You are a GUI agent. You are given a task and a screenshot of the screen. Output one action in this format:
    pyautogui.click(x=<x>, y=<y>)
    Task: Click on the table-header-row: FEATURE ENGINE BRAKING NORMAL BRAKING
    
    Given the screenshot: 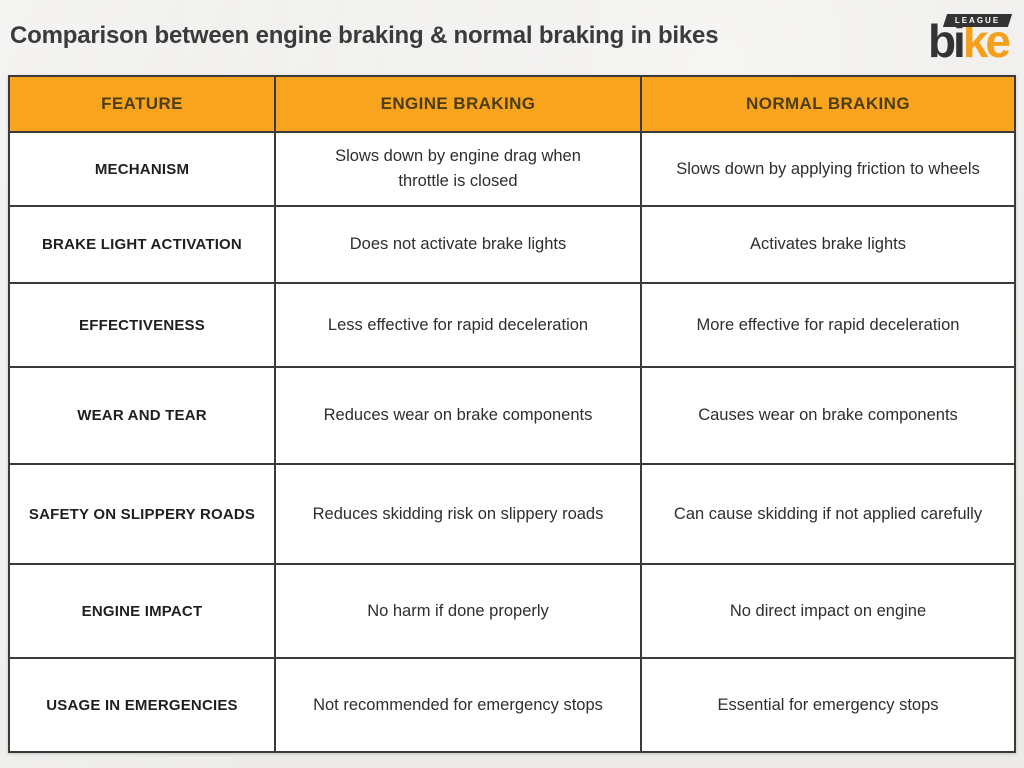 What is the action you would take?
    pyautogui.click(x=512, y=105)
    